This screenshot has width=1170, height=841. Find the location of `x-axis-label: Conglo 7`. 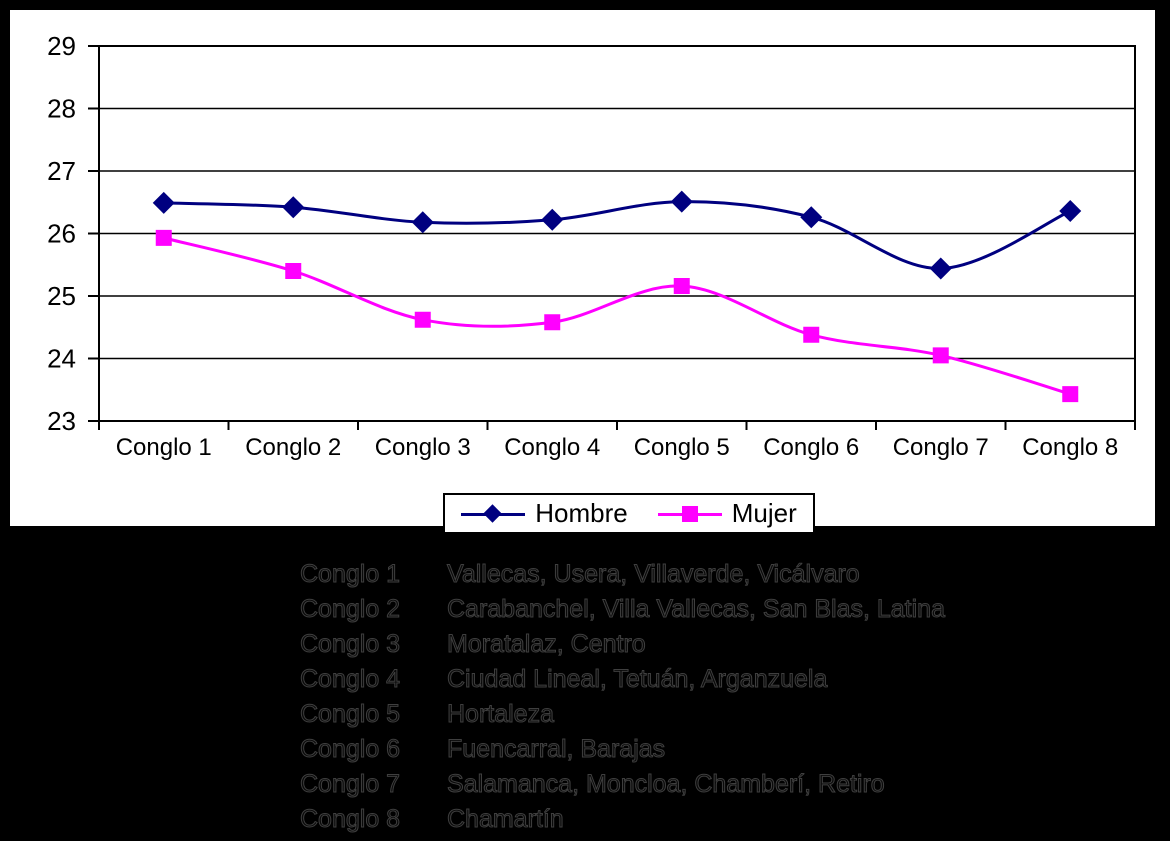

x-axis-label: Conglo 7 is located at coordinates (941, 447).